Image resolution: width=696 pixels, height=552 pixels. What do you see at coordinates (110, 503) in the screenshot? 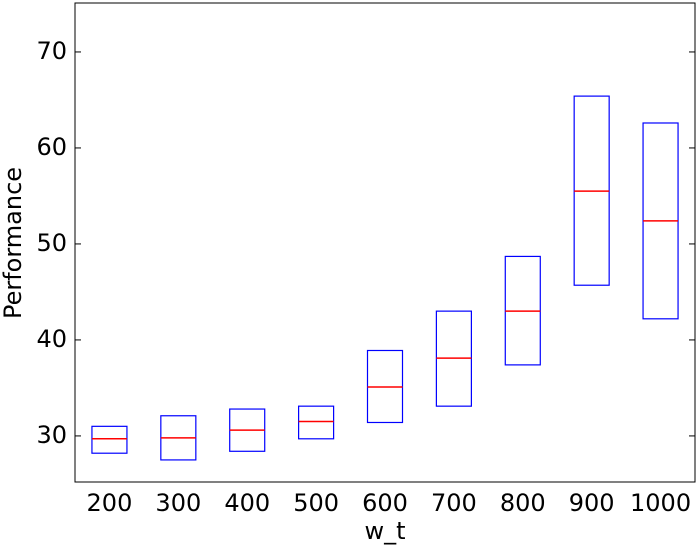
I see `x-tick-label: 200` at bounding box center [110, 503].